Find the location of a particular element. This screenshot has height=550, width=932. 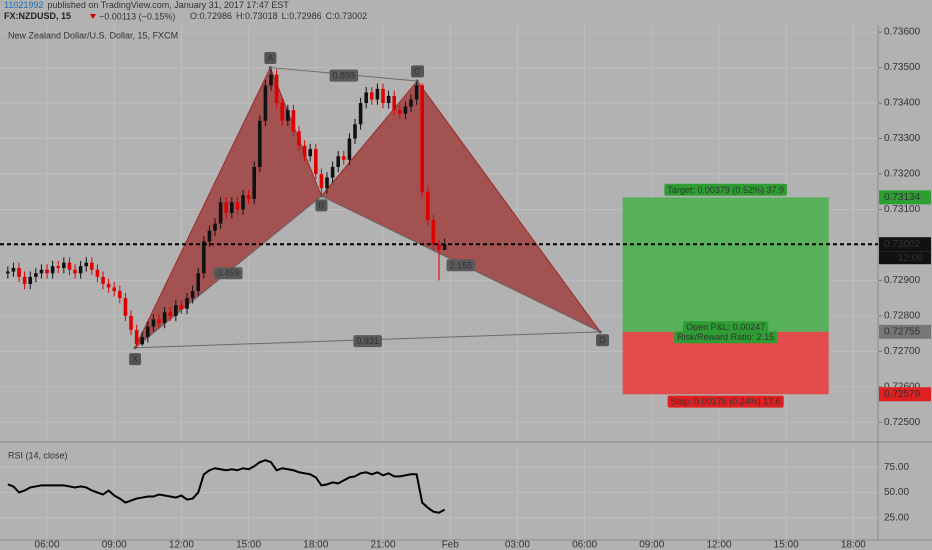

countdown-bg is located at coordinates (905, 258).